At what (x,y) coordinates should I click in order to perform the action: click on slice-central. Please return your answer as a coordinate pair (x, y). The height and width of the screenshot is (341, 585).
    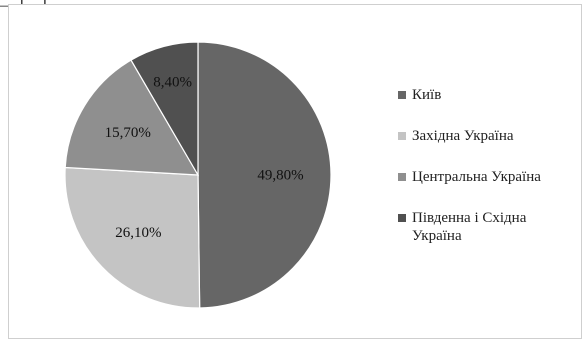
    Looking at the image, I should click on (132, 117).